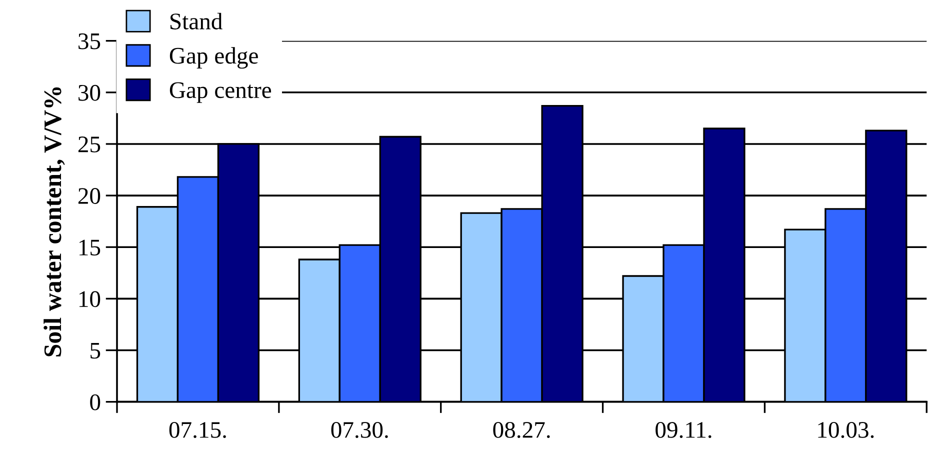 This screenshot has width=936, height=464. What do you see at coordinates (95, 350) in the screenshot?
I see `y-tick-label: 5` at bounding box center [95, 350].